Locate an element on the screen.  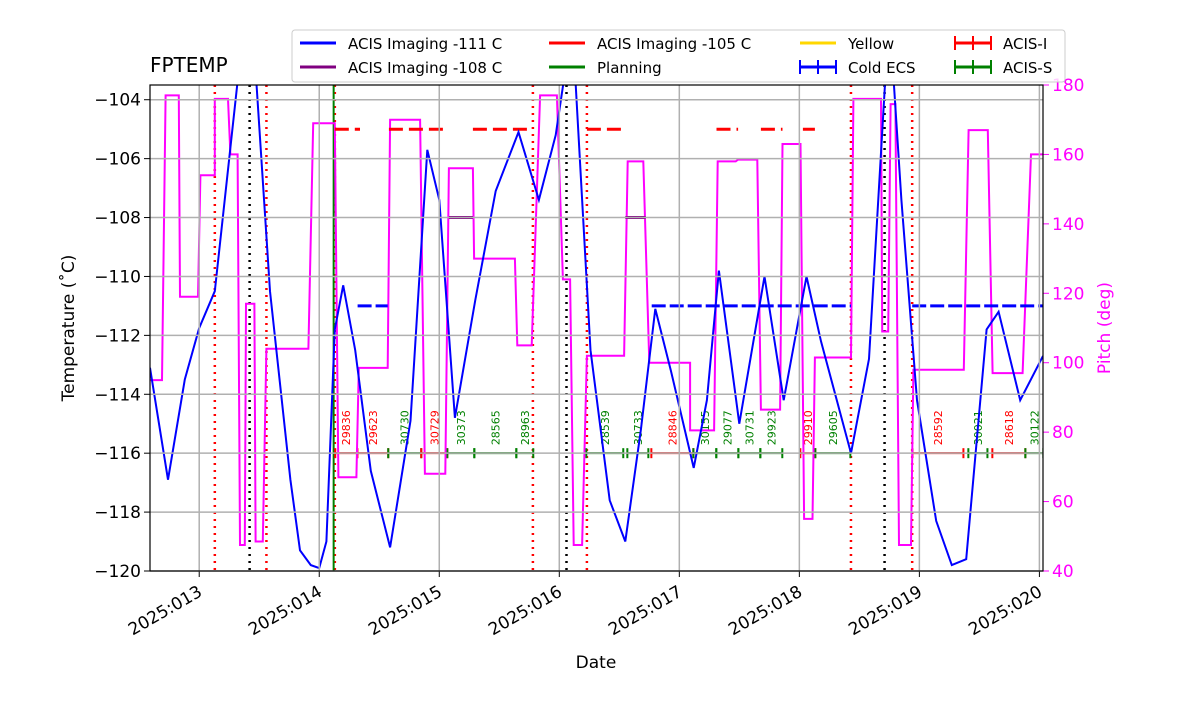
obsid-bar: 29077 is located at coordinates (727, 434).